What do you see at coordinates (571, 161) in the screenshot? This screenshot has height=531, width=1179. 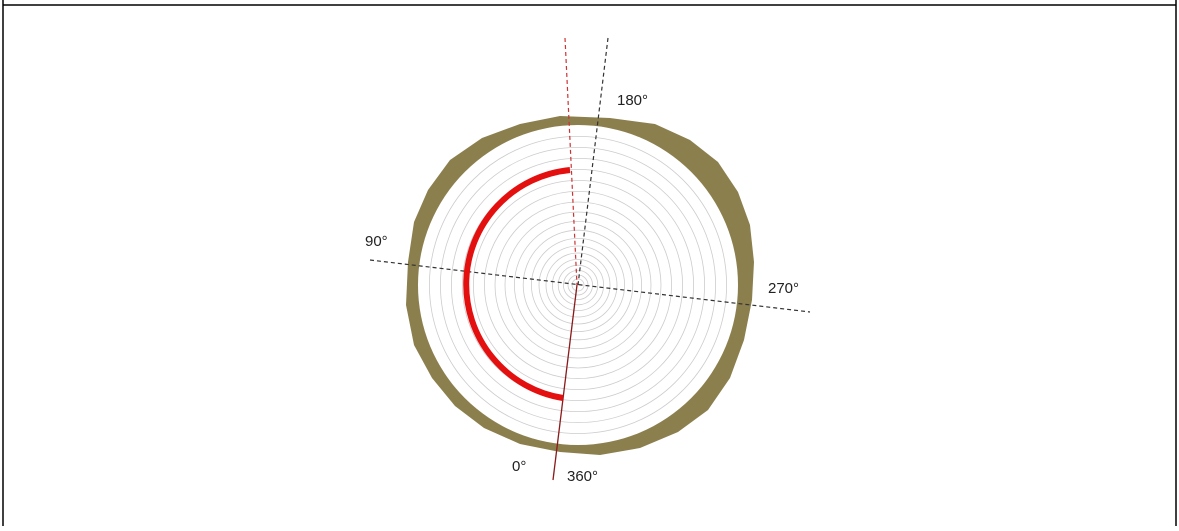 I see `reference-dashed` at bounding box center [571, 161].